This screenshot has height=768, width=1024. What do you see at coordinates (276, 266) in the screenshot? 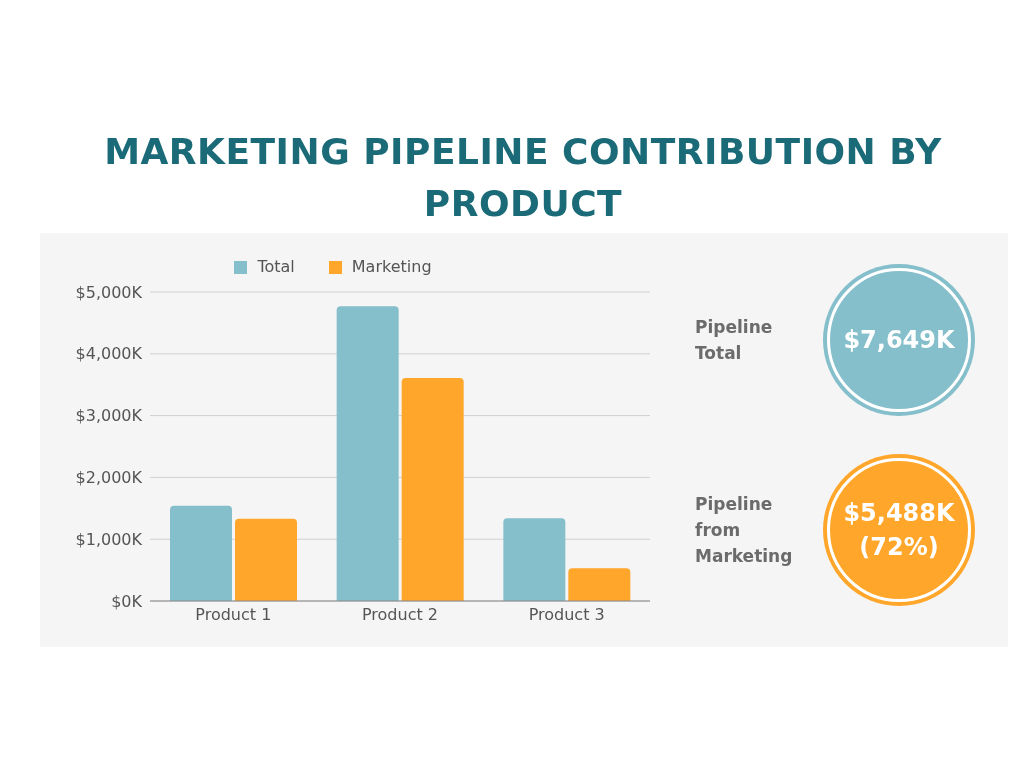
I see `legend-label: Total` at bounding box center [276, 266].